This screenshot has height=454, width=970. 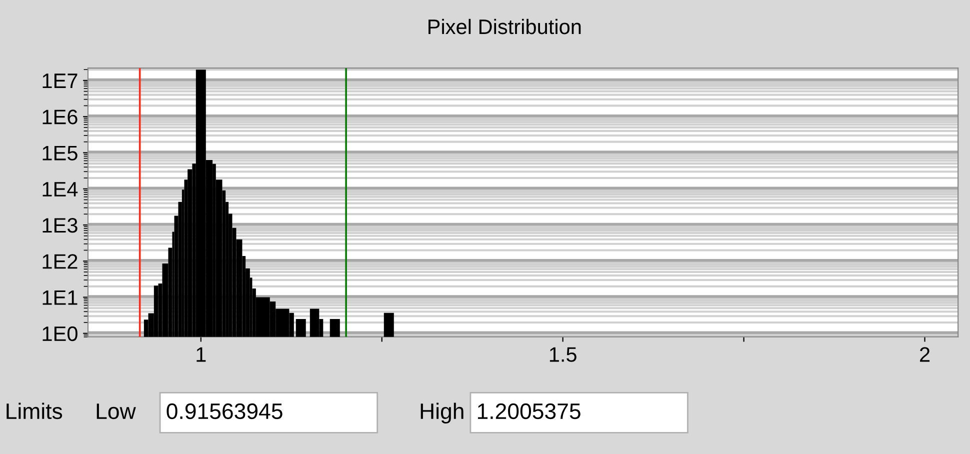 I want to click on y-tick-label: 1E4, so click(x=60, y=189).